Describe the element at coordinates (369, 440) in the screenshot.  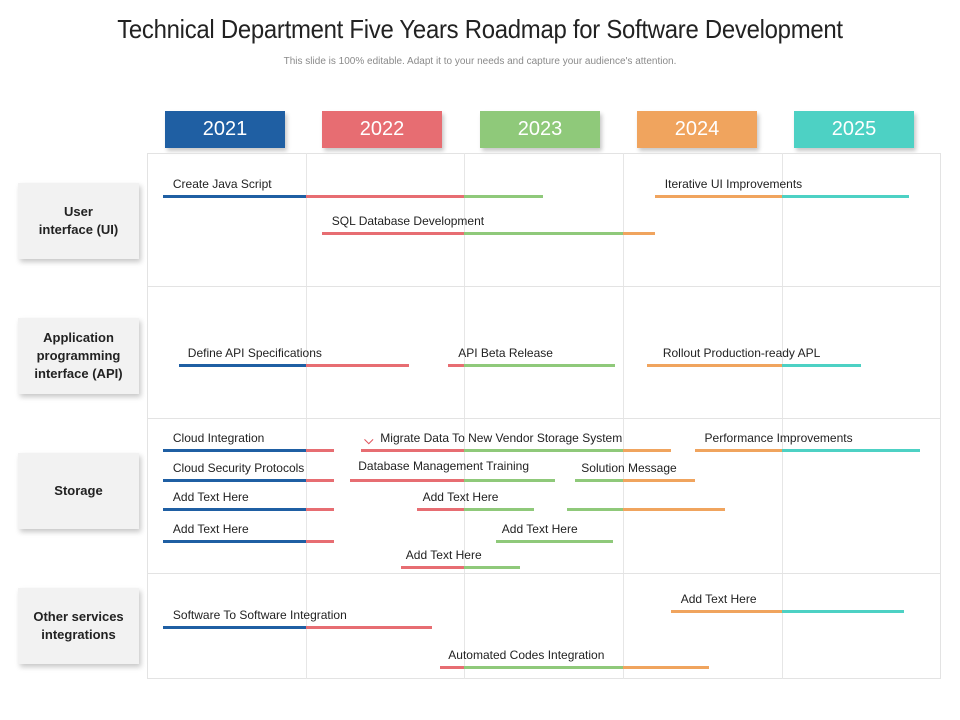
I see `chevron-down-icon: ⌵` at that location.